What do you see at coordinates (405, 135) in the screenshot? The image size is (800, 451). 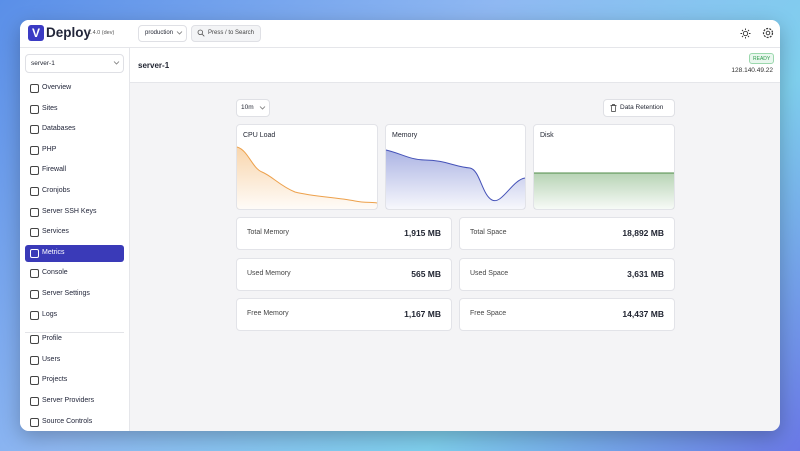 I see `chart-title: Memory` at bounding box center [405, 135].